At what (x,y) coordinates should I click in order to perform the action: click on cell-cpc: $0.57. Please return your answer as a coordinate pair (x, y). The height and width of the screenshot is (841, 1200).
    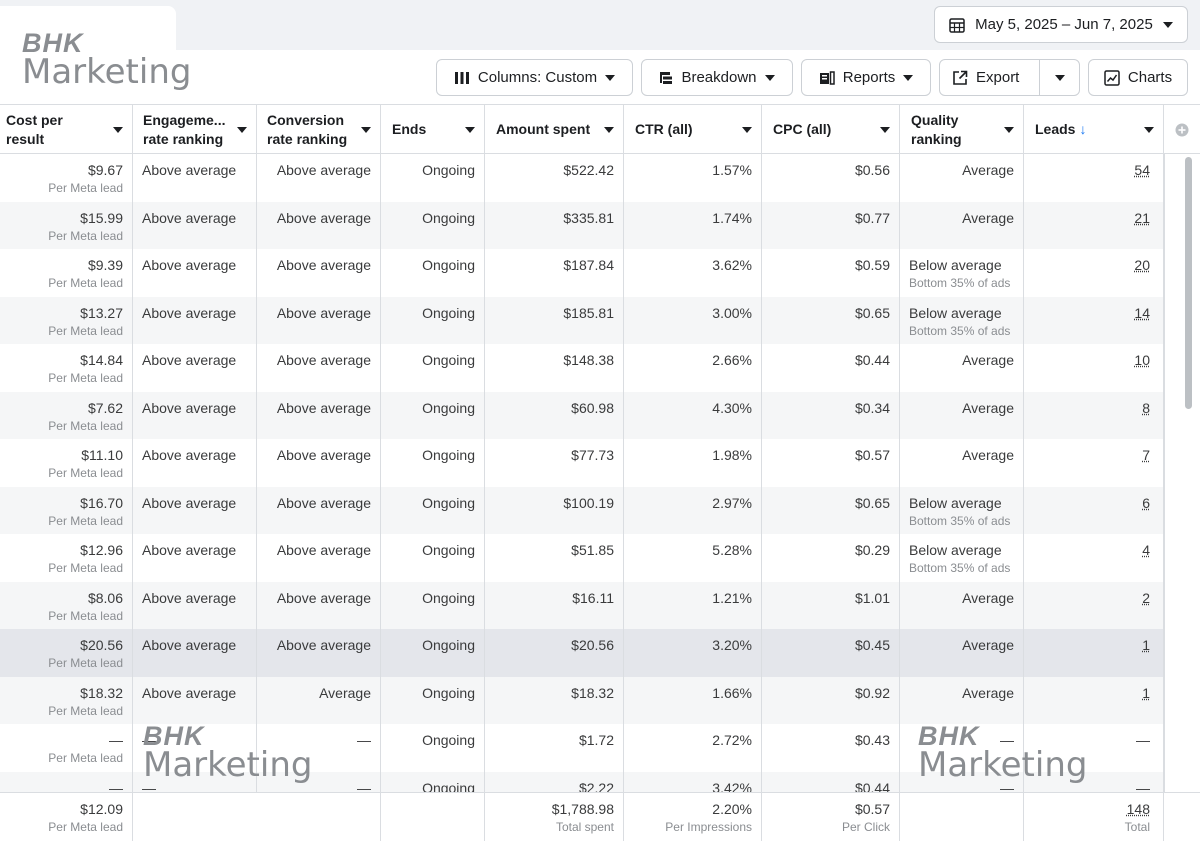
    Looking at the image, I should click on (831, 463).